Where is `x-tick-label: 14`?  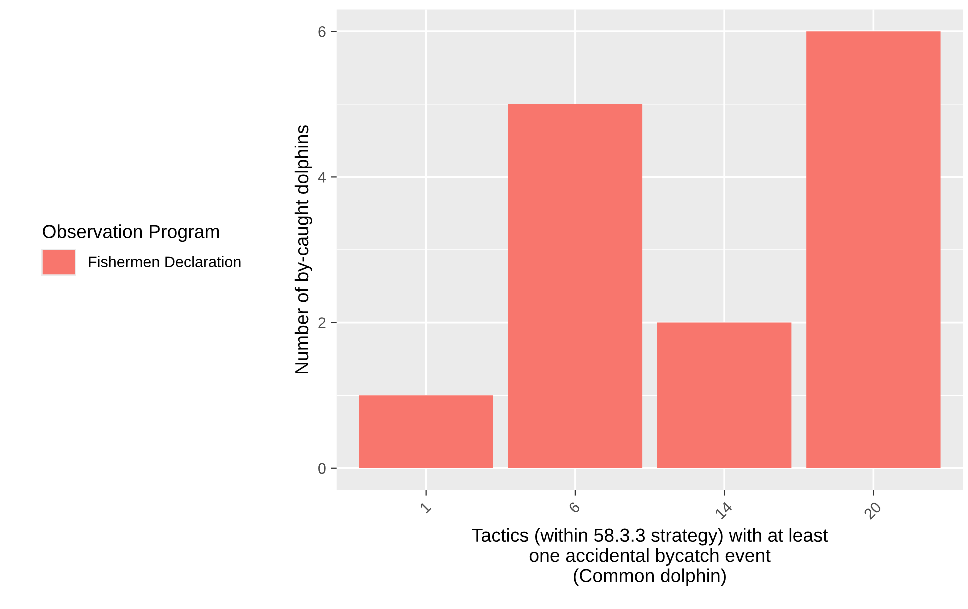 x-tick-label: 14 is located at coordinates (724, 510).